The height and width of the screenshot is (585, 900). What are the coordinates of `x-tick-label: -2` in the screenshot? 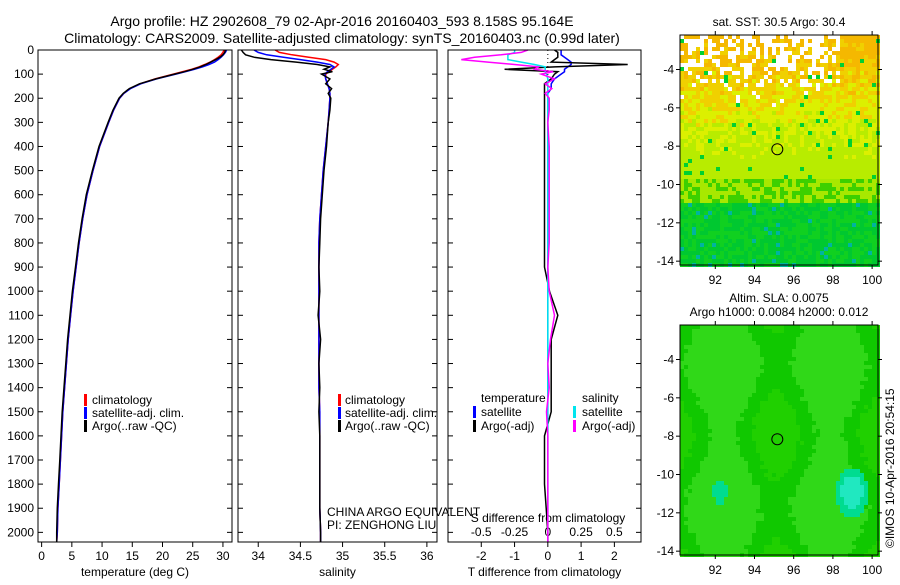 It's located at (481, 556).